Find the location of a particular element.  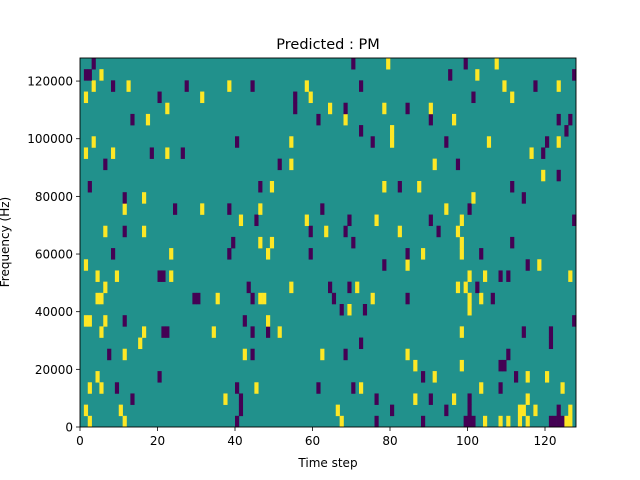

x-tick-label: 20 is located at coordinates (157, 441).